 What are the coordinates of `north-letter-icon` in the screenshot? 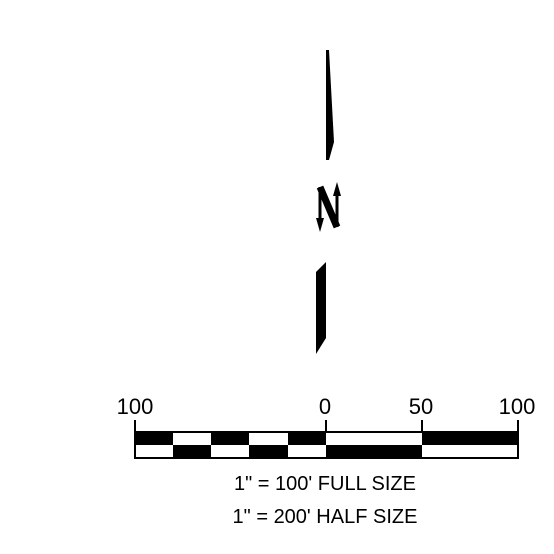 It's located at (328, 207).